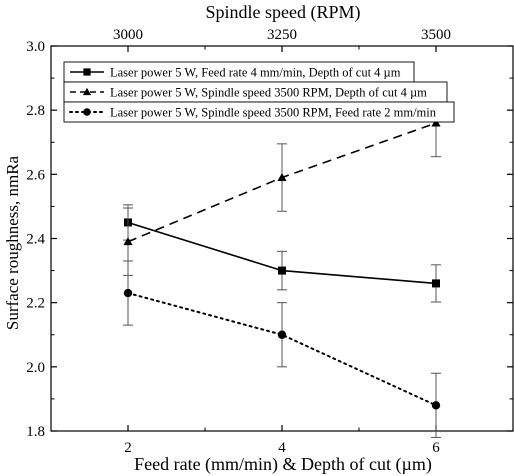  Describe the element at coordinates (35, 240) in the screenshot. I see `y-tick-label: 2.4` at that location.